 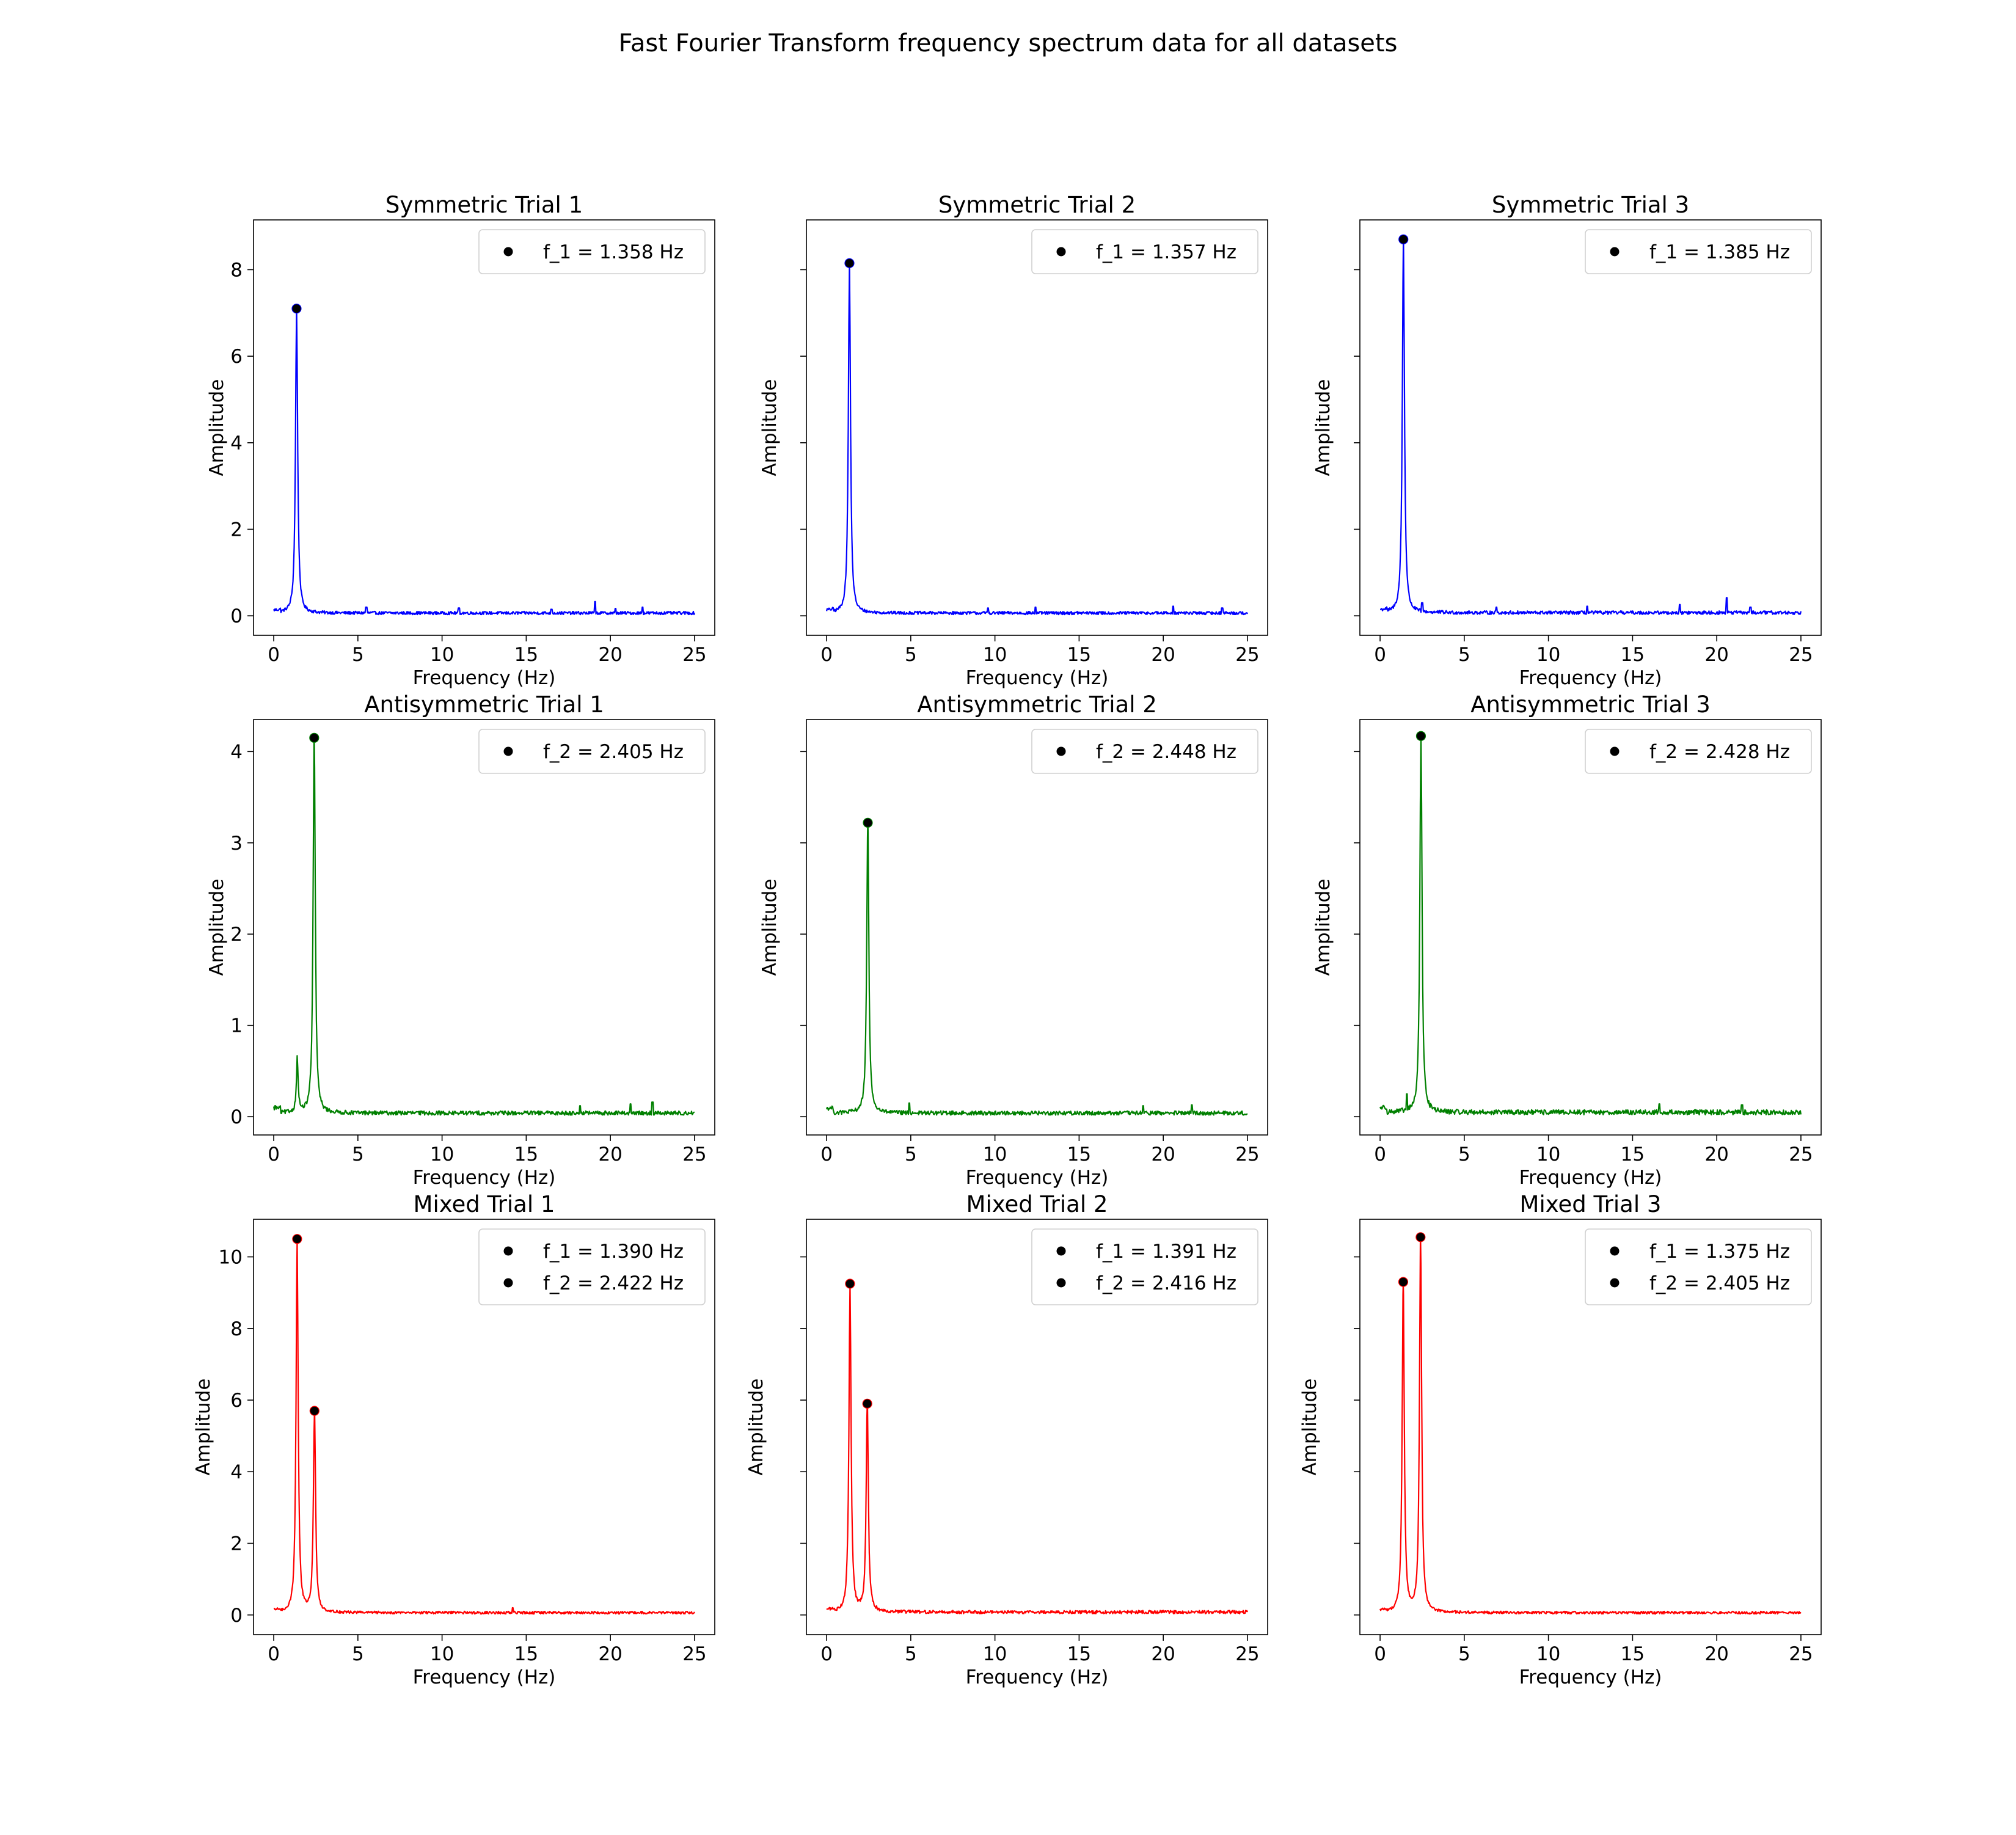 What do you see at coordinates (237, 1401) in the screenshot?
I see `y-tick-label: 6` at bounding box center [237, 1401].